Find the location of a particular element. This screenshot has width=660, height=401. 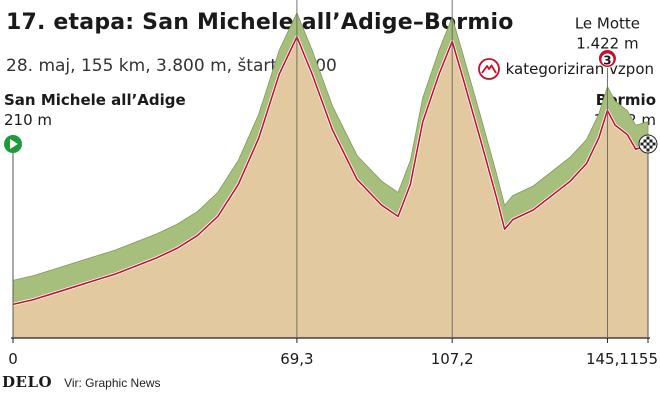

publisher-logo: DELO is located at coordinates (27, 382).